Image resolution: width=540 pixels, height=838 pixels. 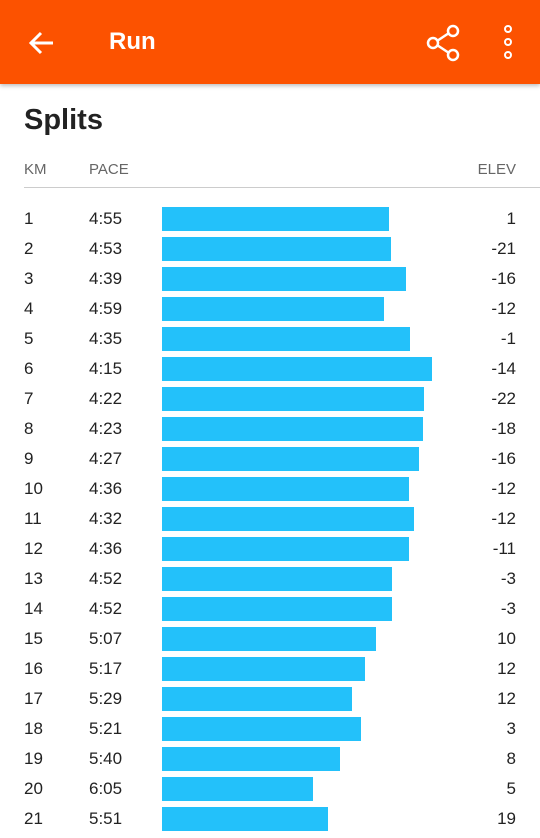 What do you see at coordinates (106, 698) in the screenshot?
I see `pace: 5:29` at bounding box center [106, 698].